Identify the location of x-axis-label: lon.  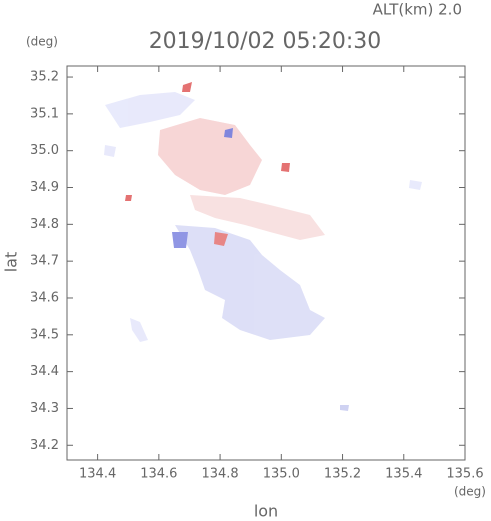
(266, 511).